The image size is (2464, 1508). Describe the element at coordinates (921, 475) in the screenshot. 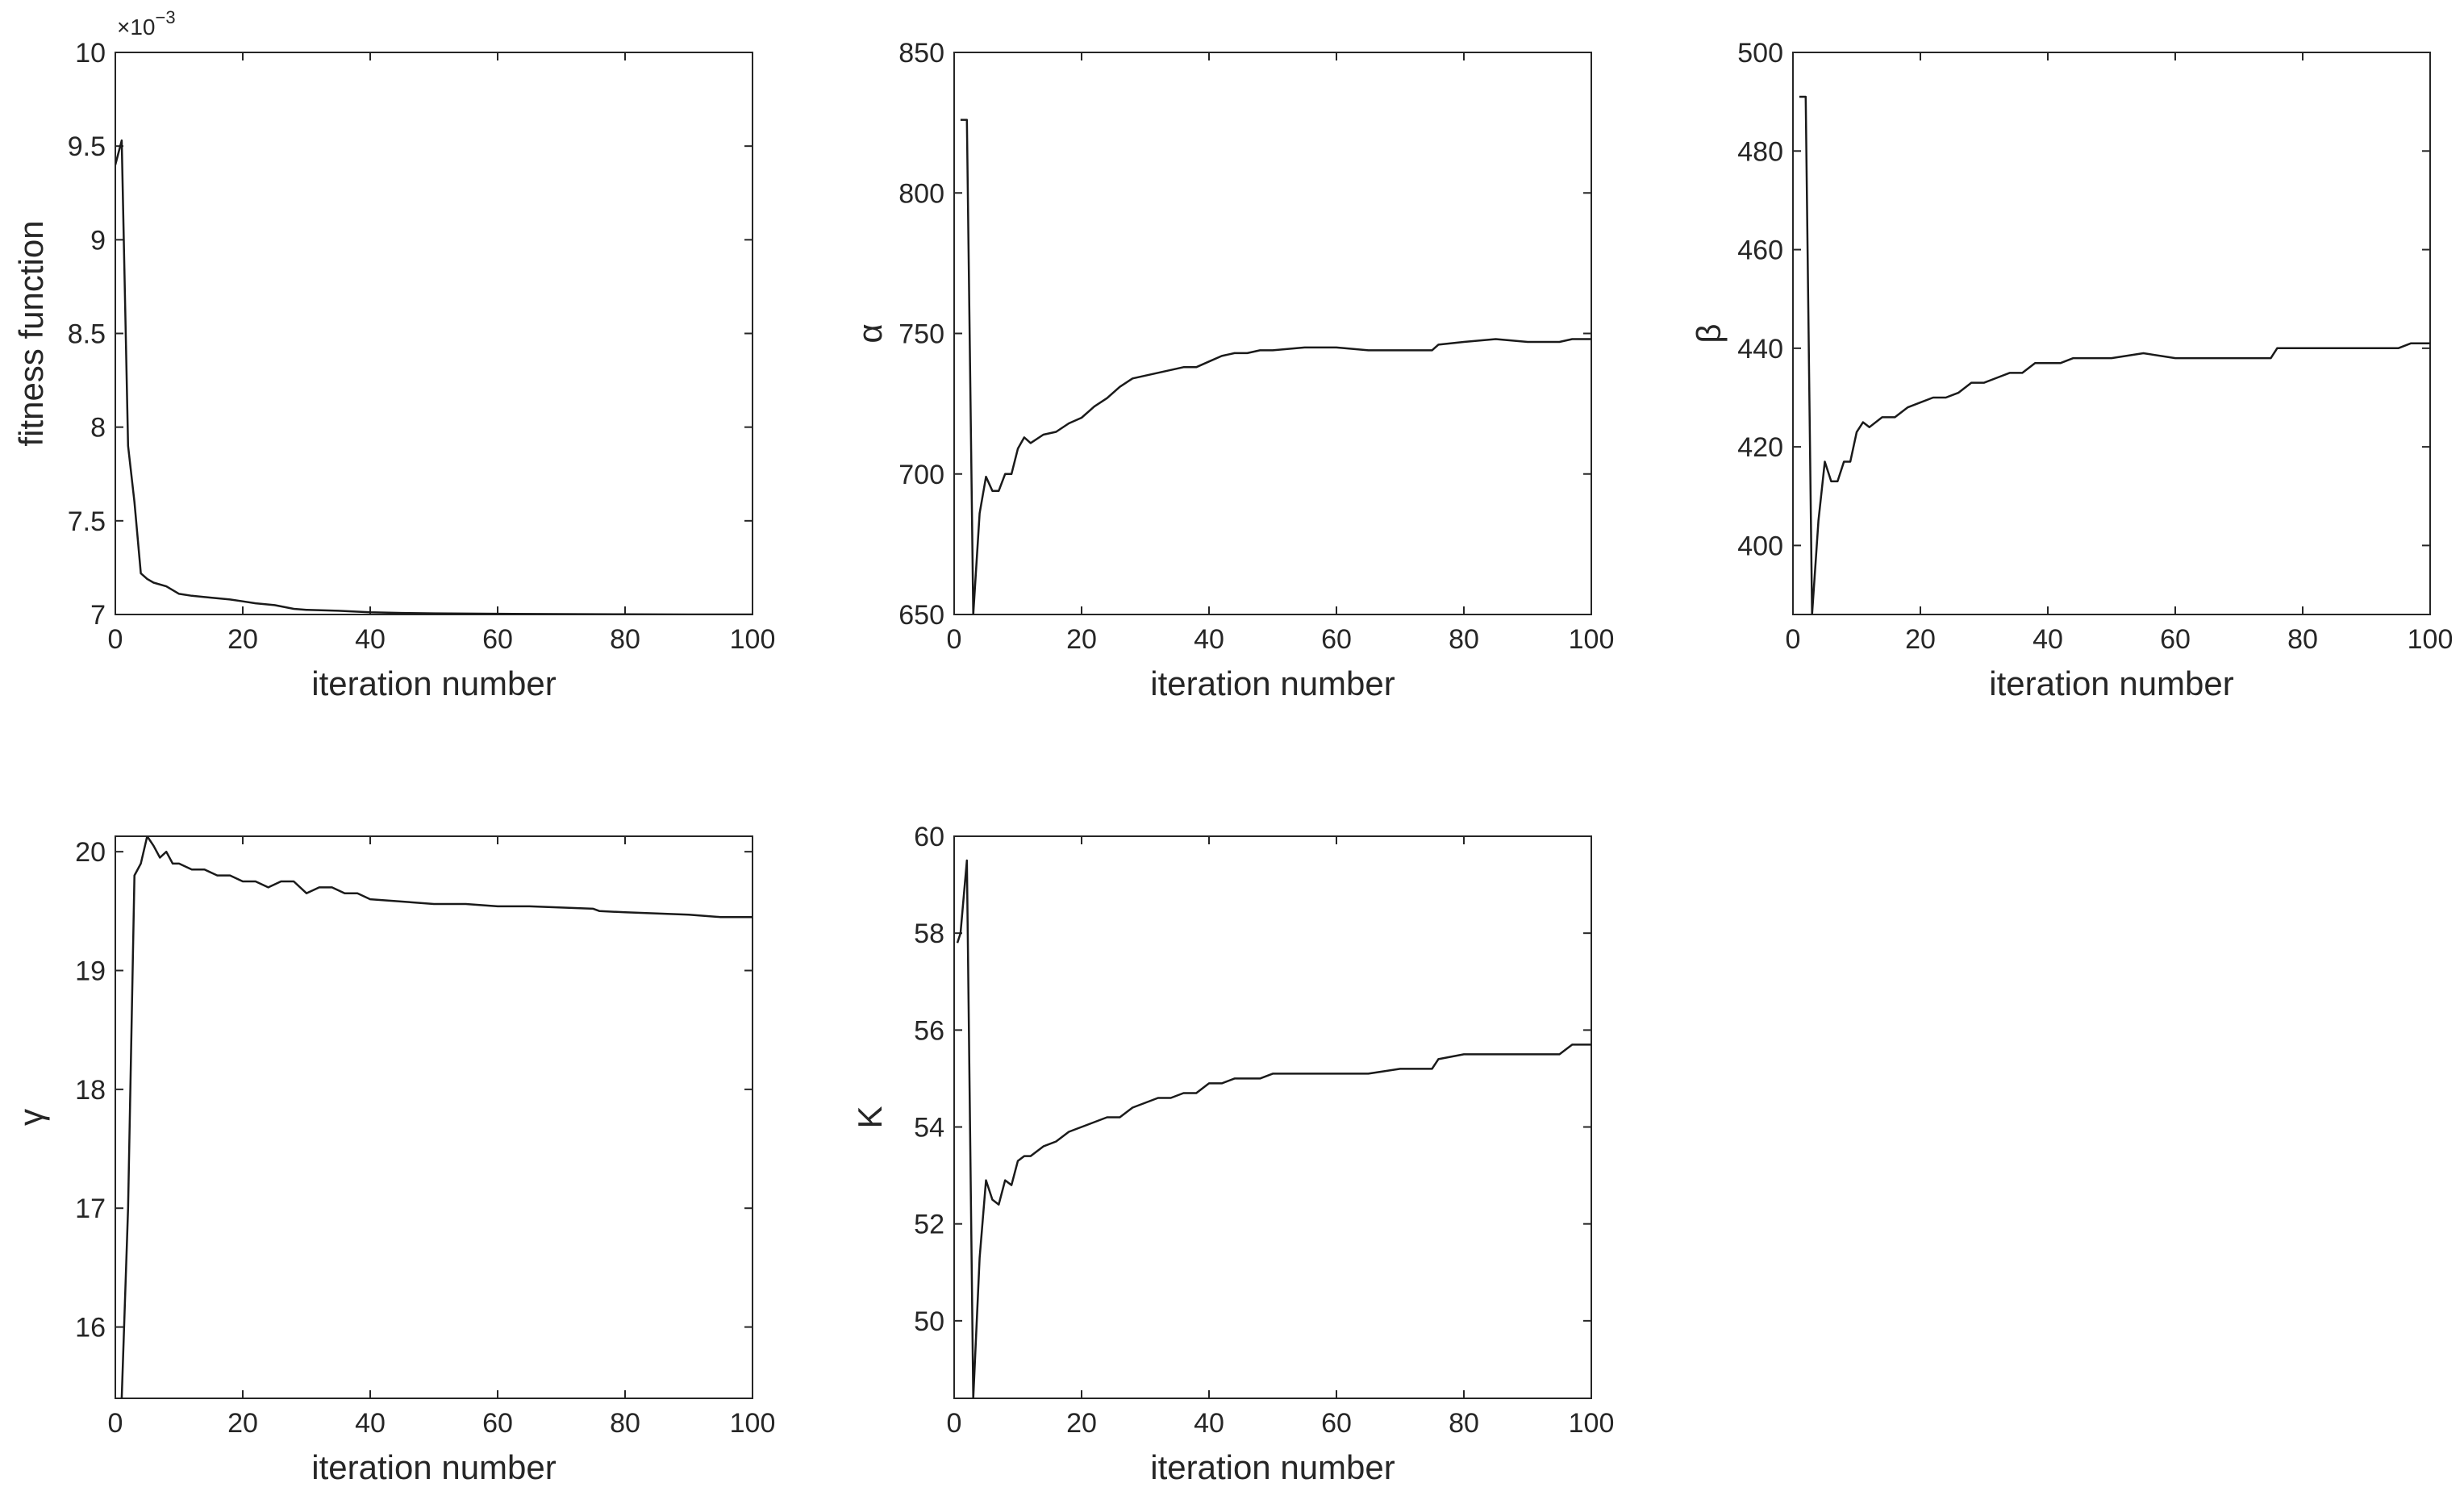

I see `y-tick-label: 700` at that location.